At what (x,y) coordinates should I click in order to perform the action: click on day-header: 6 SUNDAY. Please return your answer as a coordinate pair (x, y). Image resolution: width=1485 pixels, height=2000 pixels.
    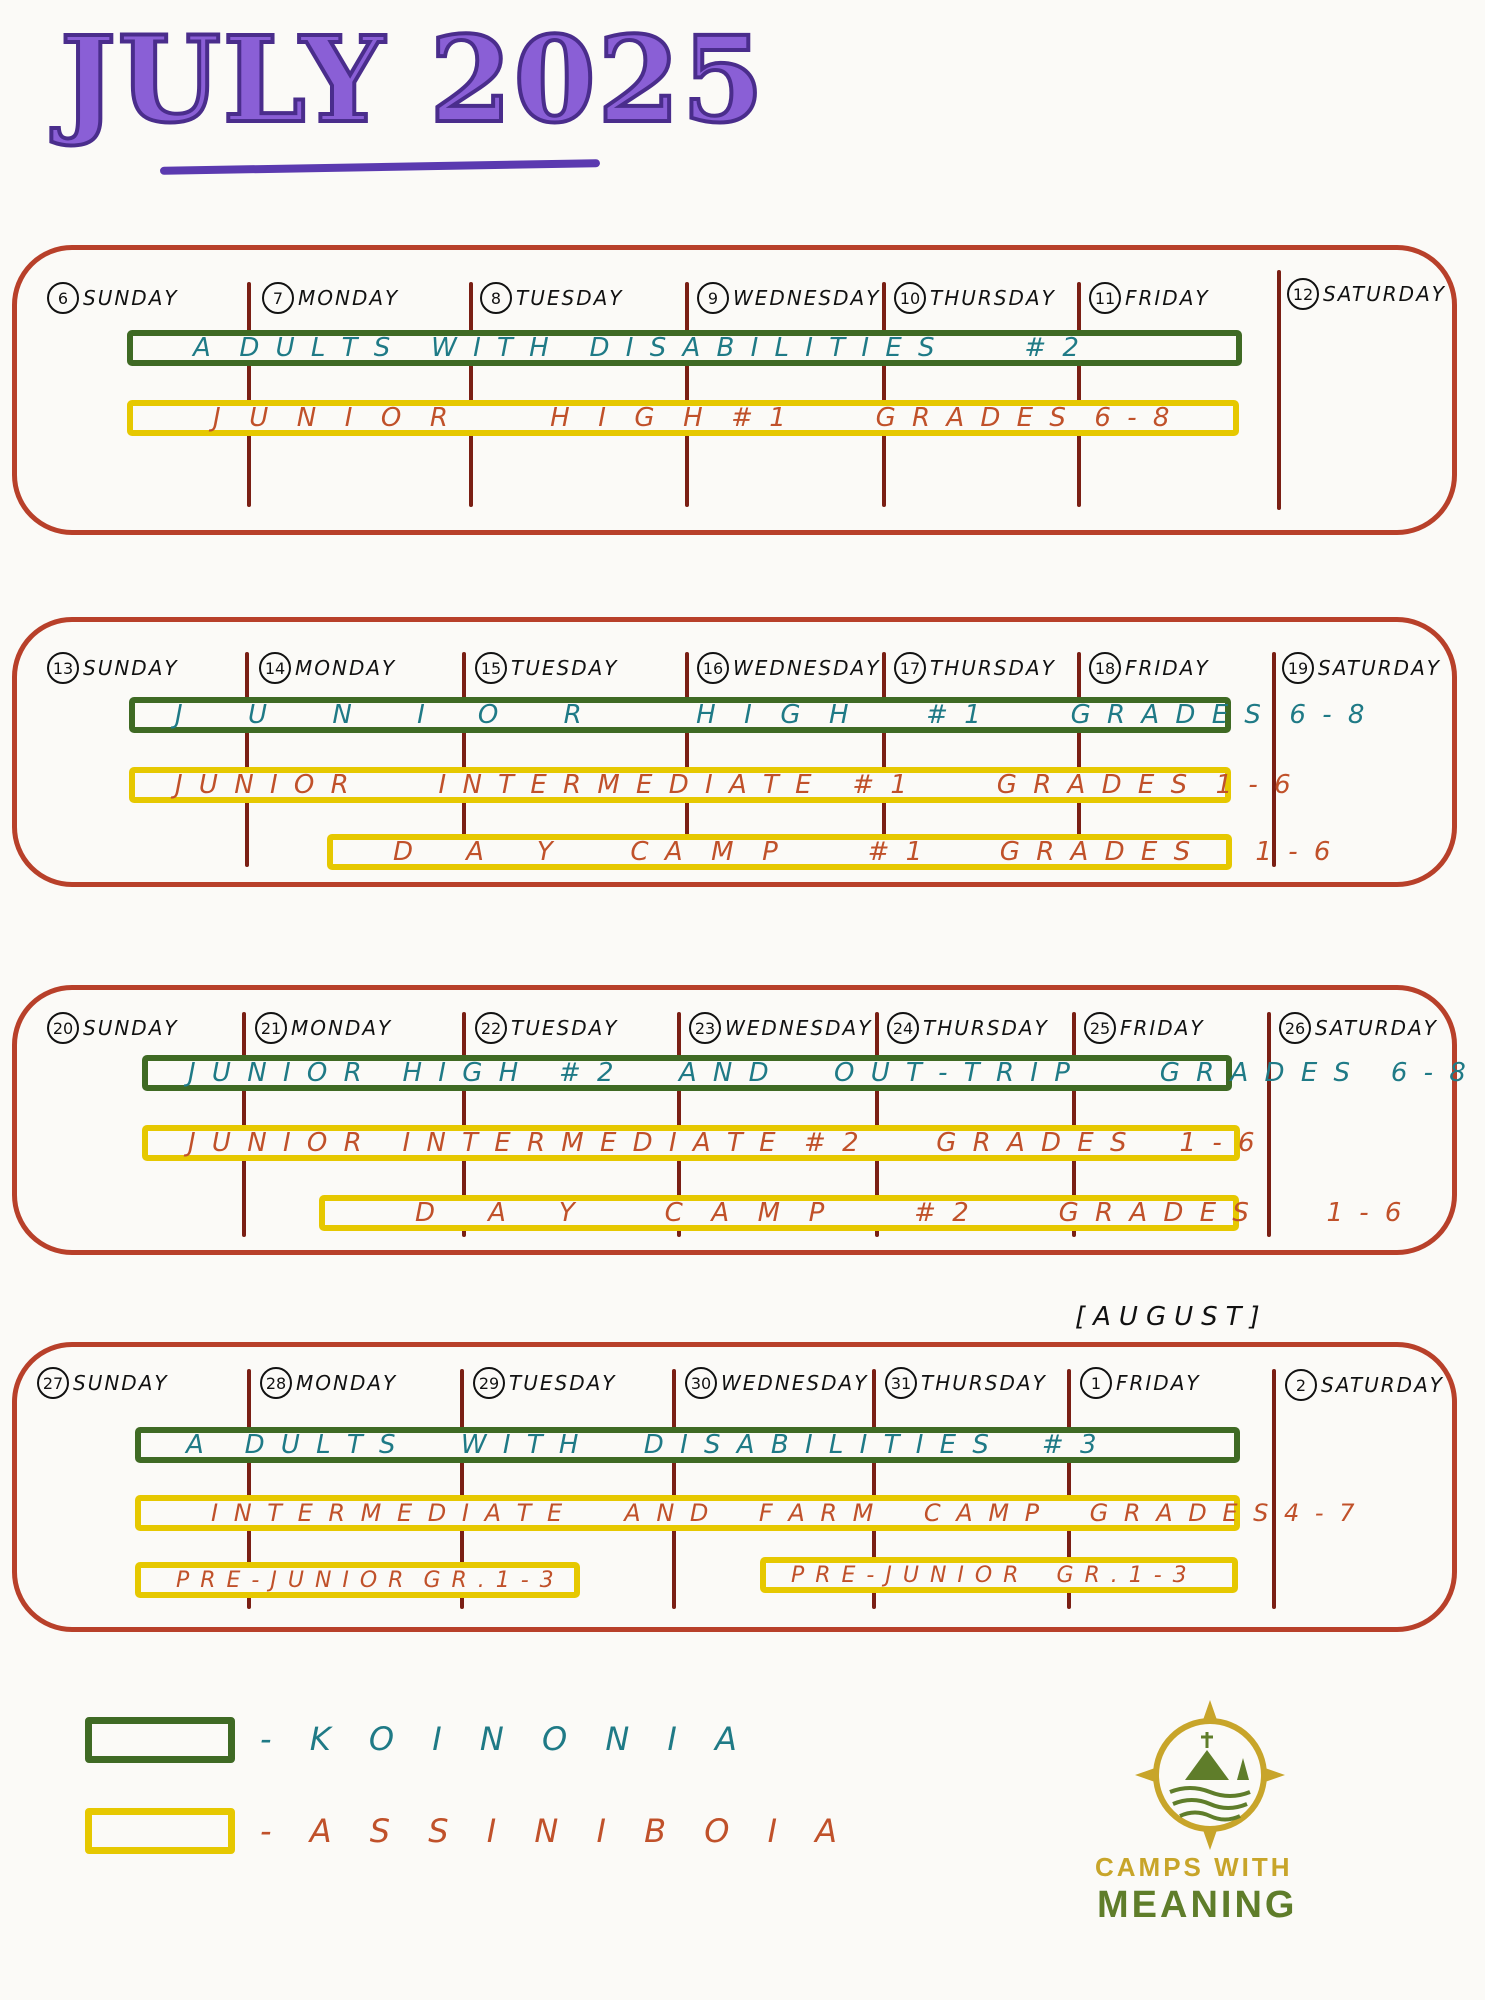
    Looking at the image, I should click on (113, 298).